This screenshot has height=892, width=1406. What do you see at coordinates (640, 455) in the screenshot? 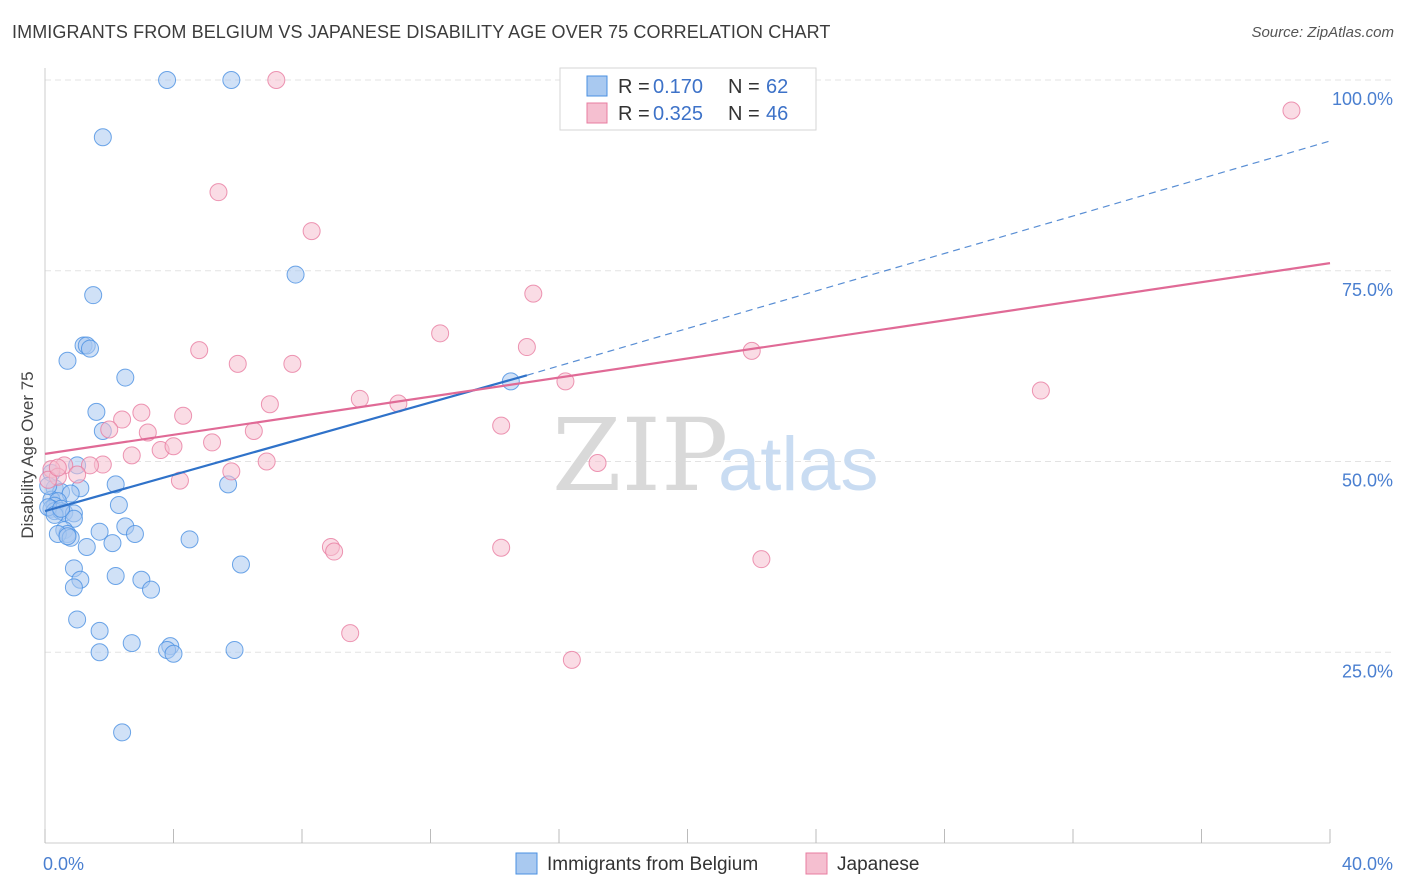
I see `watermark-zip: ZIP` at bounding box center [640, 455].